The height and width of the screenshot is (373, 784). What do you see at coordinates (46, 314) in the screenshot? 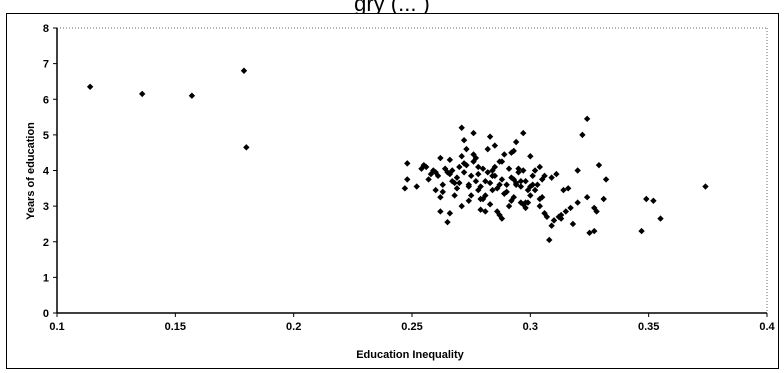
I see `y-tick-label: 0` at bounding box center [46, 314].